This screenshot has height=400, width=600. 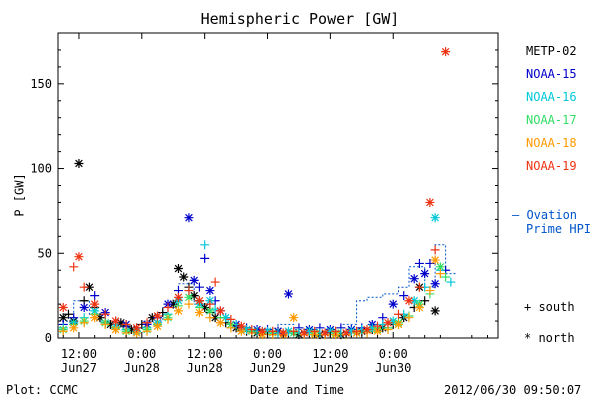 I want to click on ovation-label-line1: — Ovation, so click(x=545, y=215).